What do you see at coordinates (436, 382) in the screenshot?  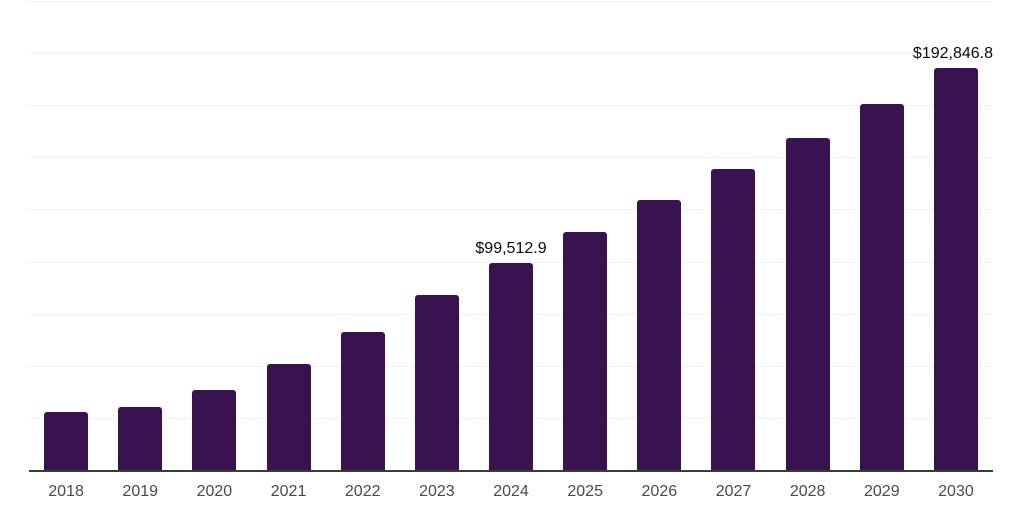 I see `bar-2023` at bounding box center [436, 382].